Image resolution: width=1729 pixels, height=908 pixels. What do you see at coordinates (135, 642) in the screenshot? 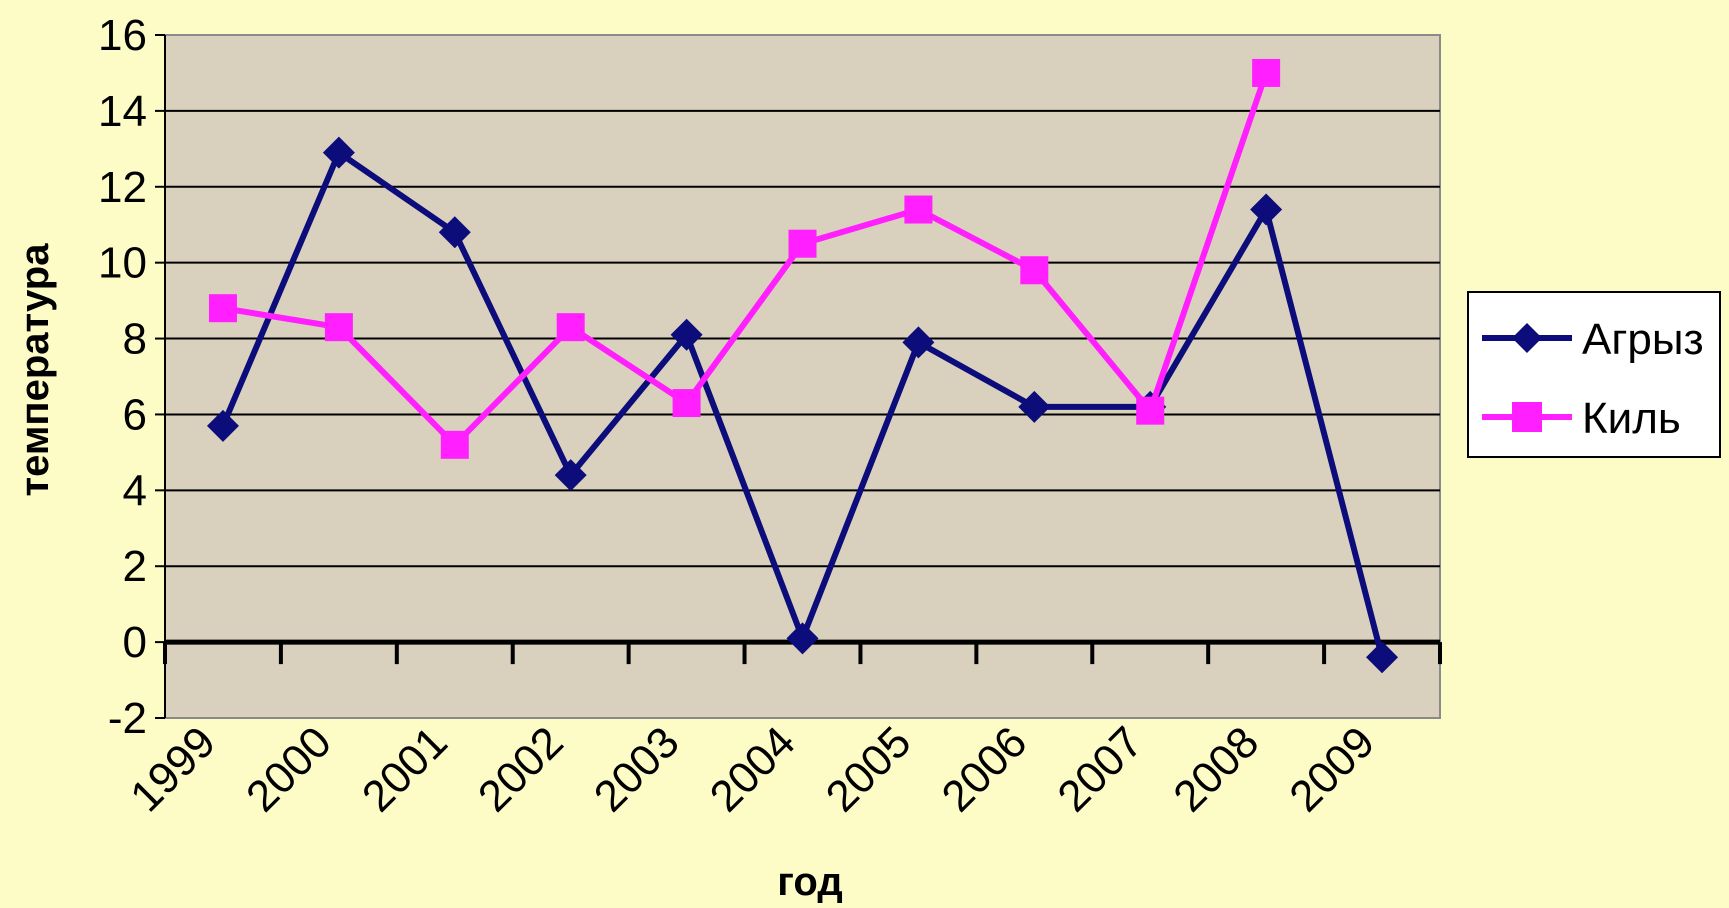
I see `y-tick-label: 0` at bounding box center [135, 642].